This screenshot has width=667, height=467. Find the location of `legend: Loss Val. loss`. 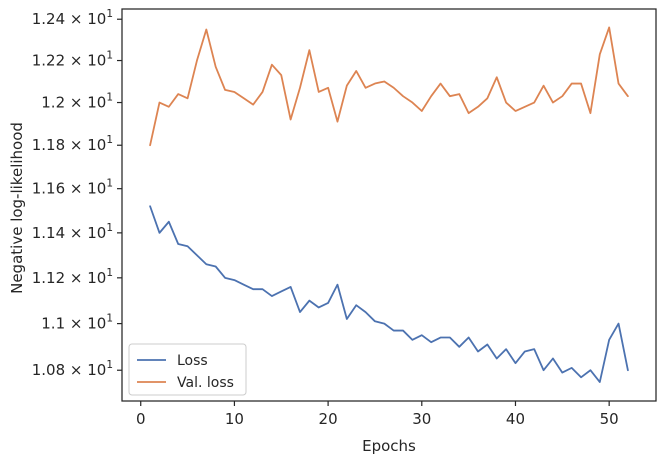

legend: Loss Val. loss is located at coordinates (187, 369).